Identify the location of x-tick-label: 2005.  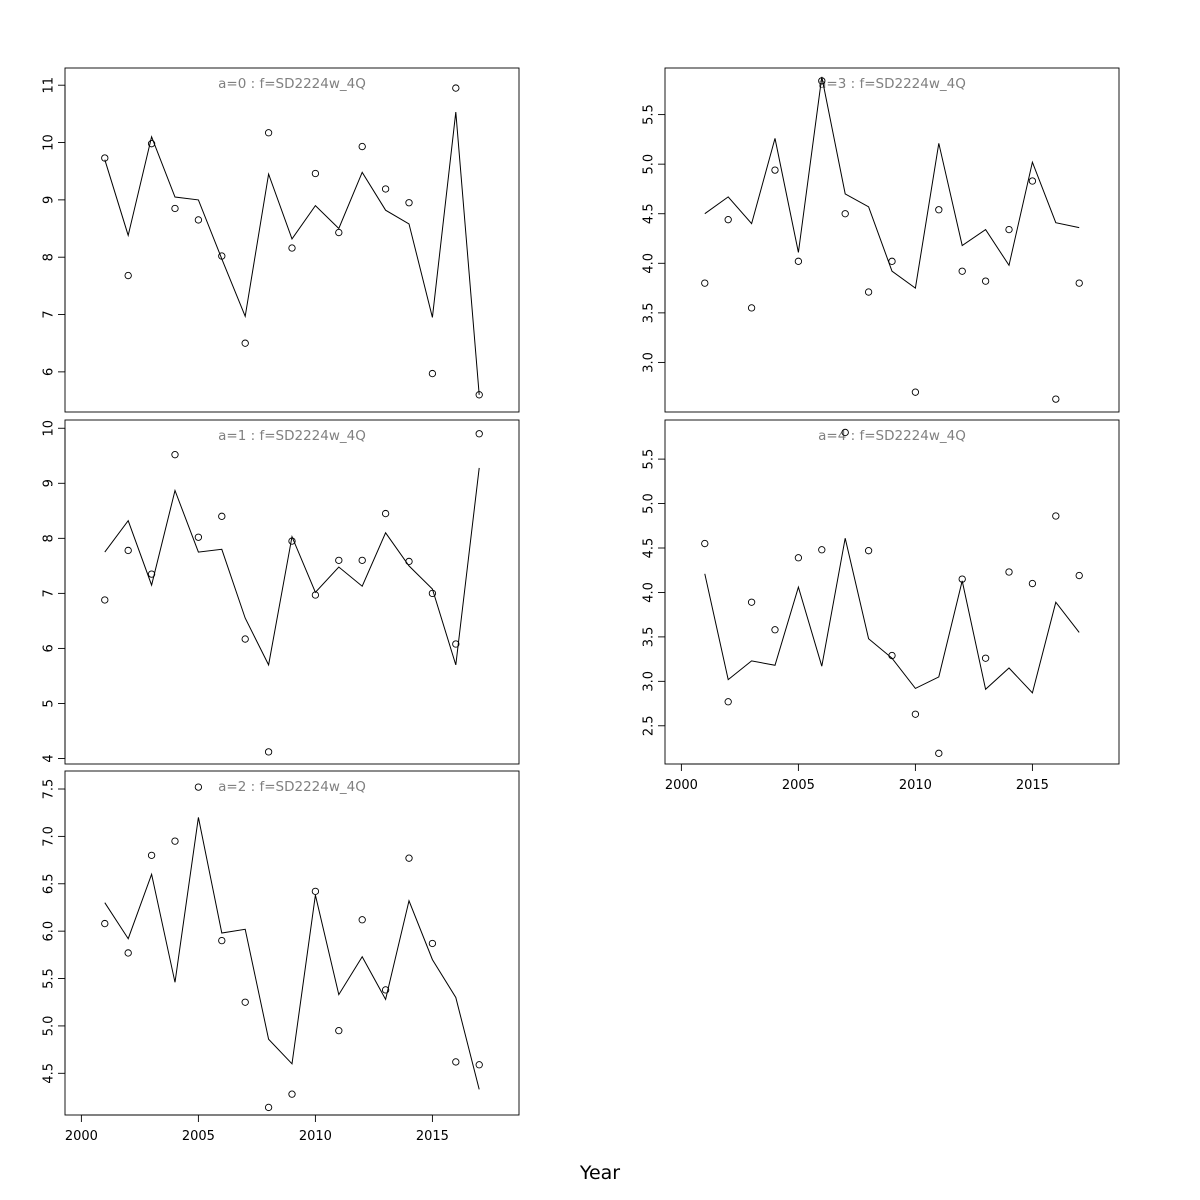
(198, 1136).